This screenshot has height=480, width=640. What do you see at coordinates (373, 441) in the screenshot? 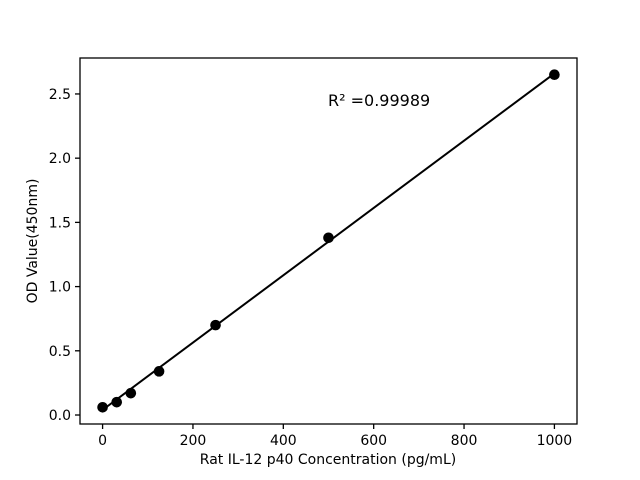
I see `x-tick-label: 600` at bounding box center [373, 441].